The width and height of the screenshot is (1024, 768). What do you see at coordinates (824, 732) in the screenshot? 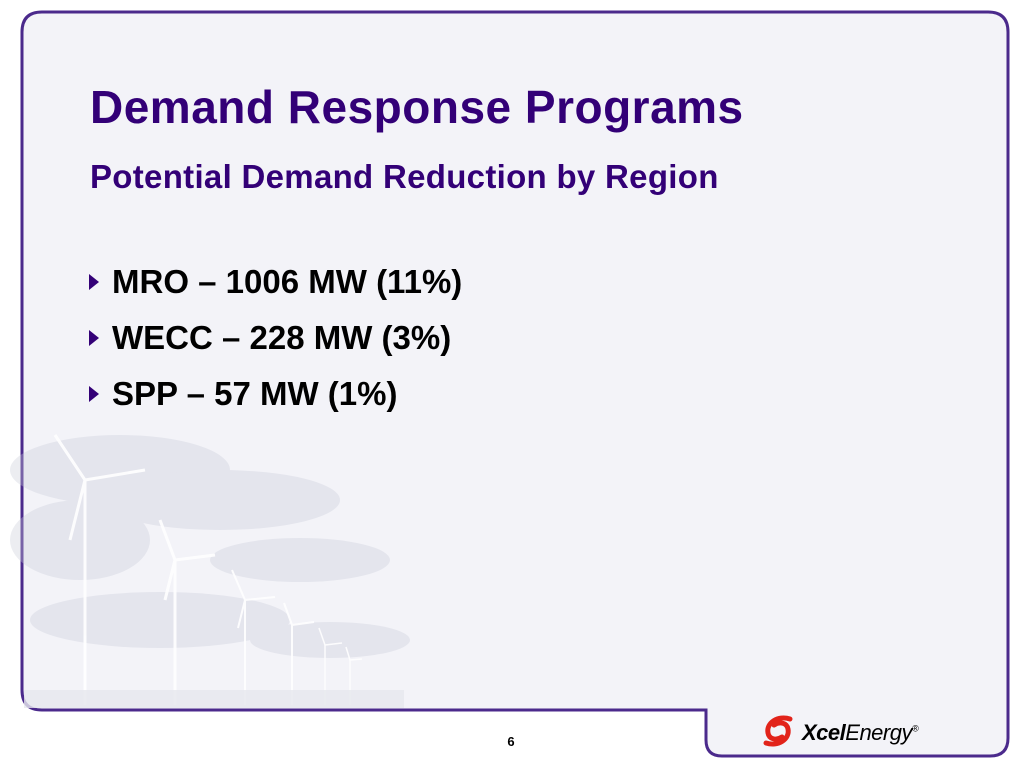
I see `logo-text-bold: Xcel` at bounding box center [824, 732].